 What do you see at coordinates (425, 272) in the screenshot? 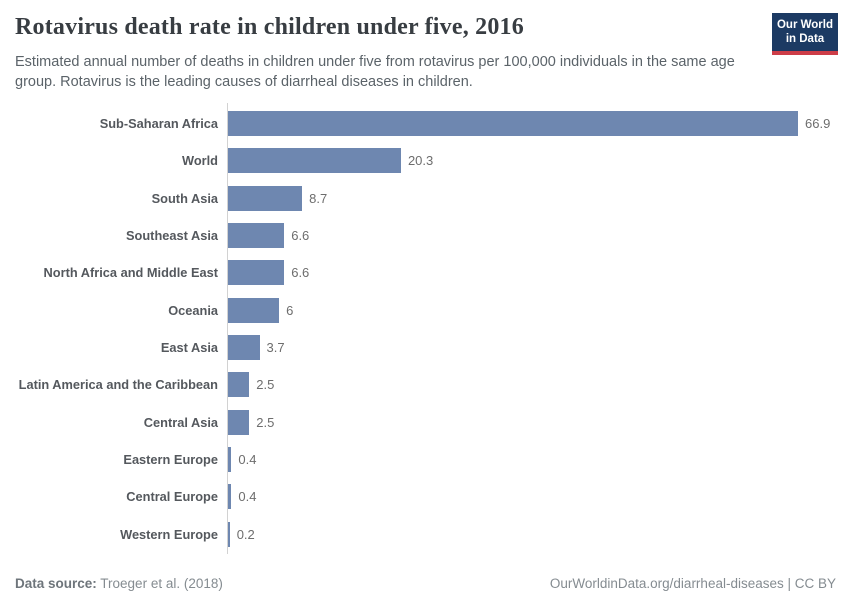
I see `bar-row: North Africa and Middle East 6.6` at bounding box center [425, 272].